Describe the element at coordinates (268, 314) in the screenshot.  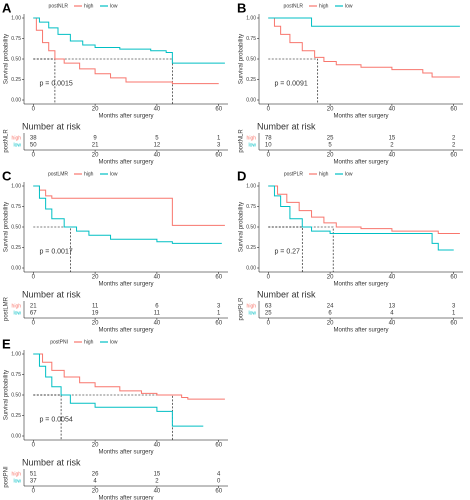
I see `risk-count: 25` at that location.